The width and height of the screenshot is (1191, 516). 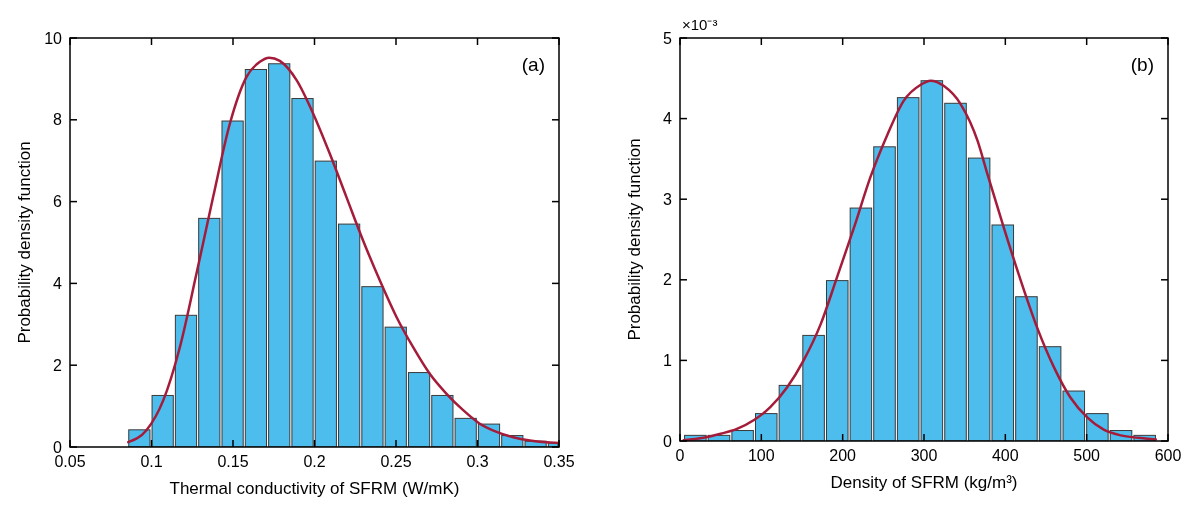 I want to click on annotation: (a), so click(x=533, y=64).